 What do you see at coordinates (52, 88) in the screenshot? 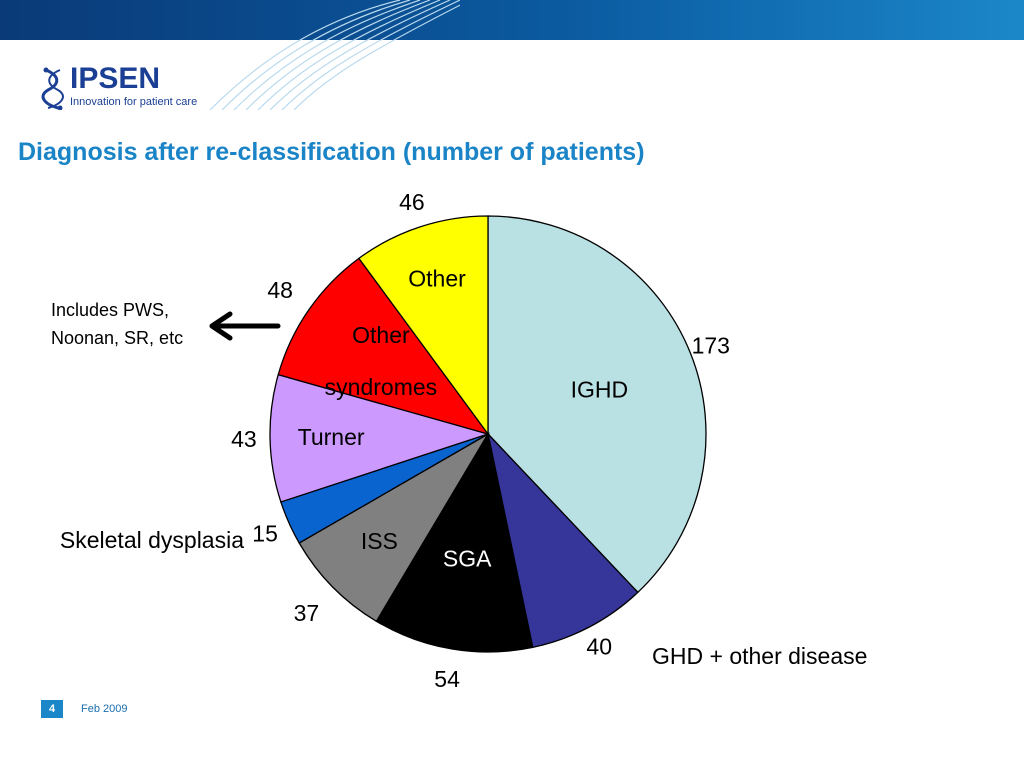
I see `logo-mark-icon` at bounding box center [52, 88].